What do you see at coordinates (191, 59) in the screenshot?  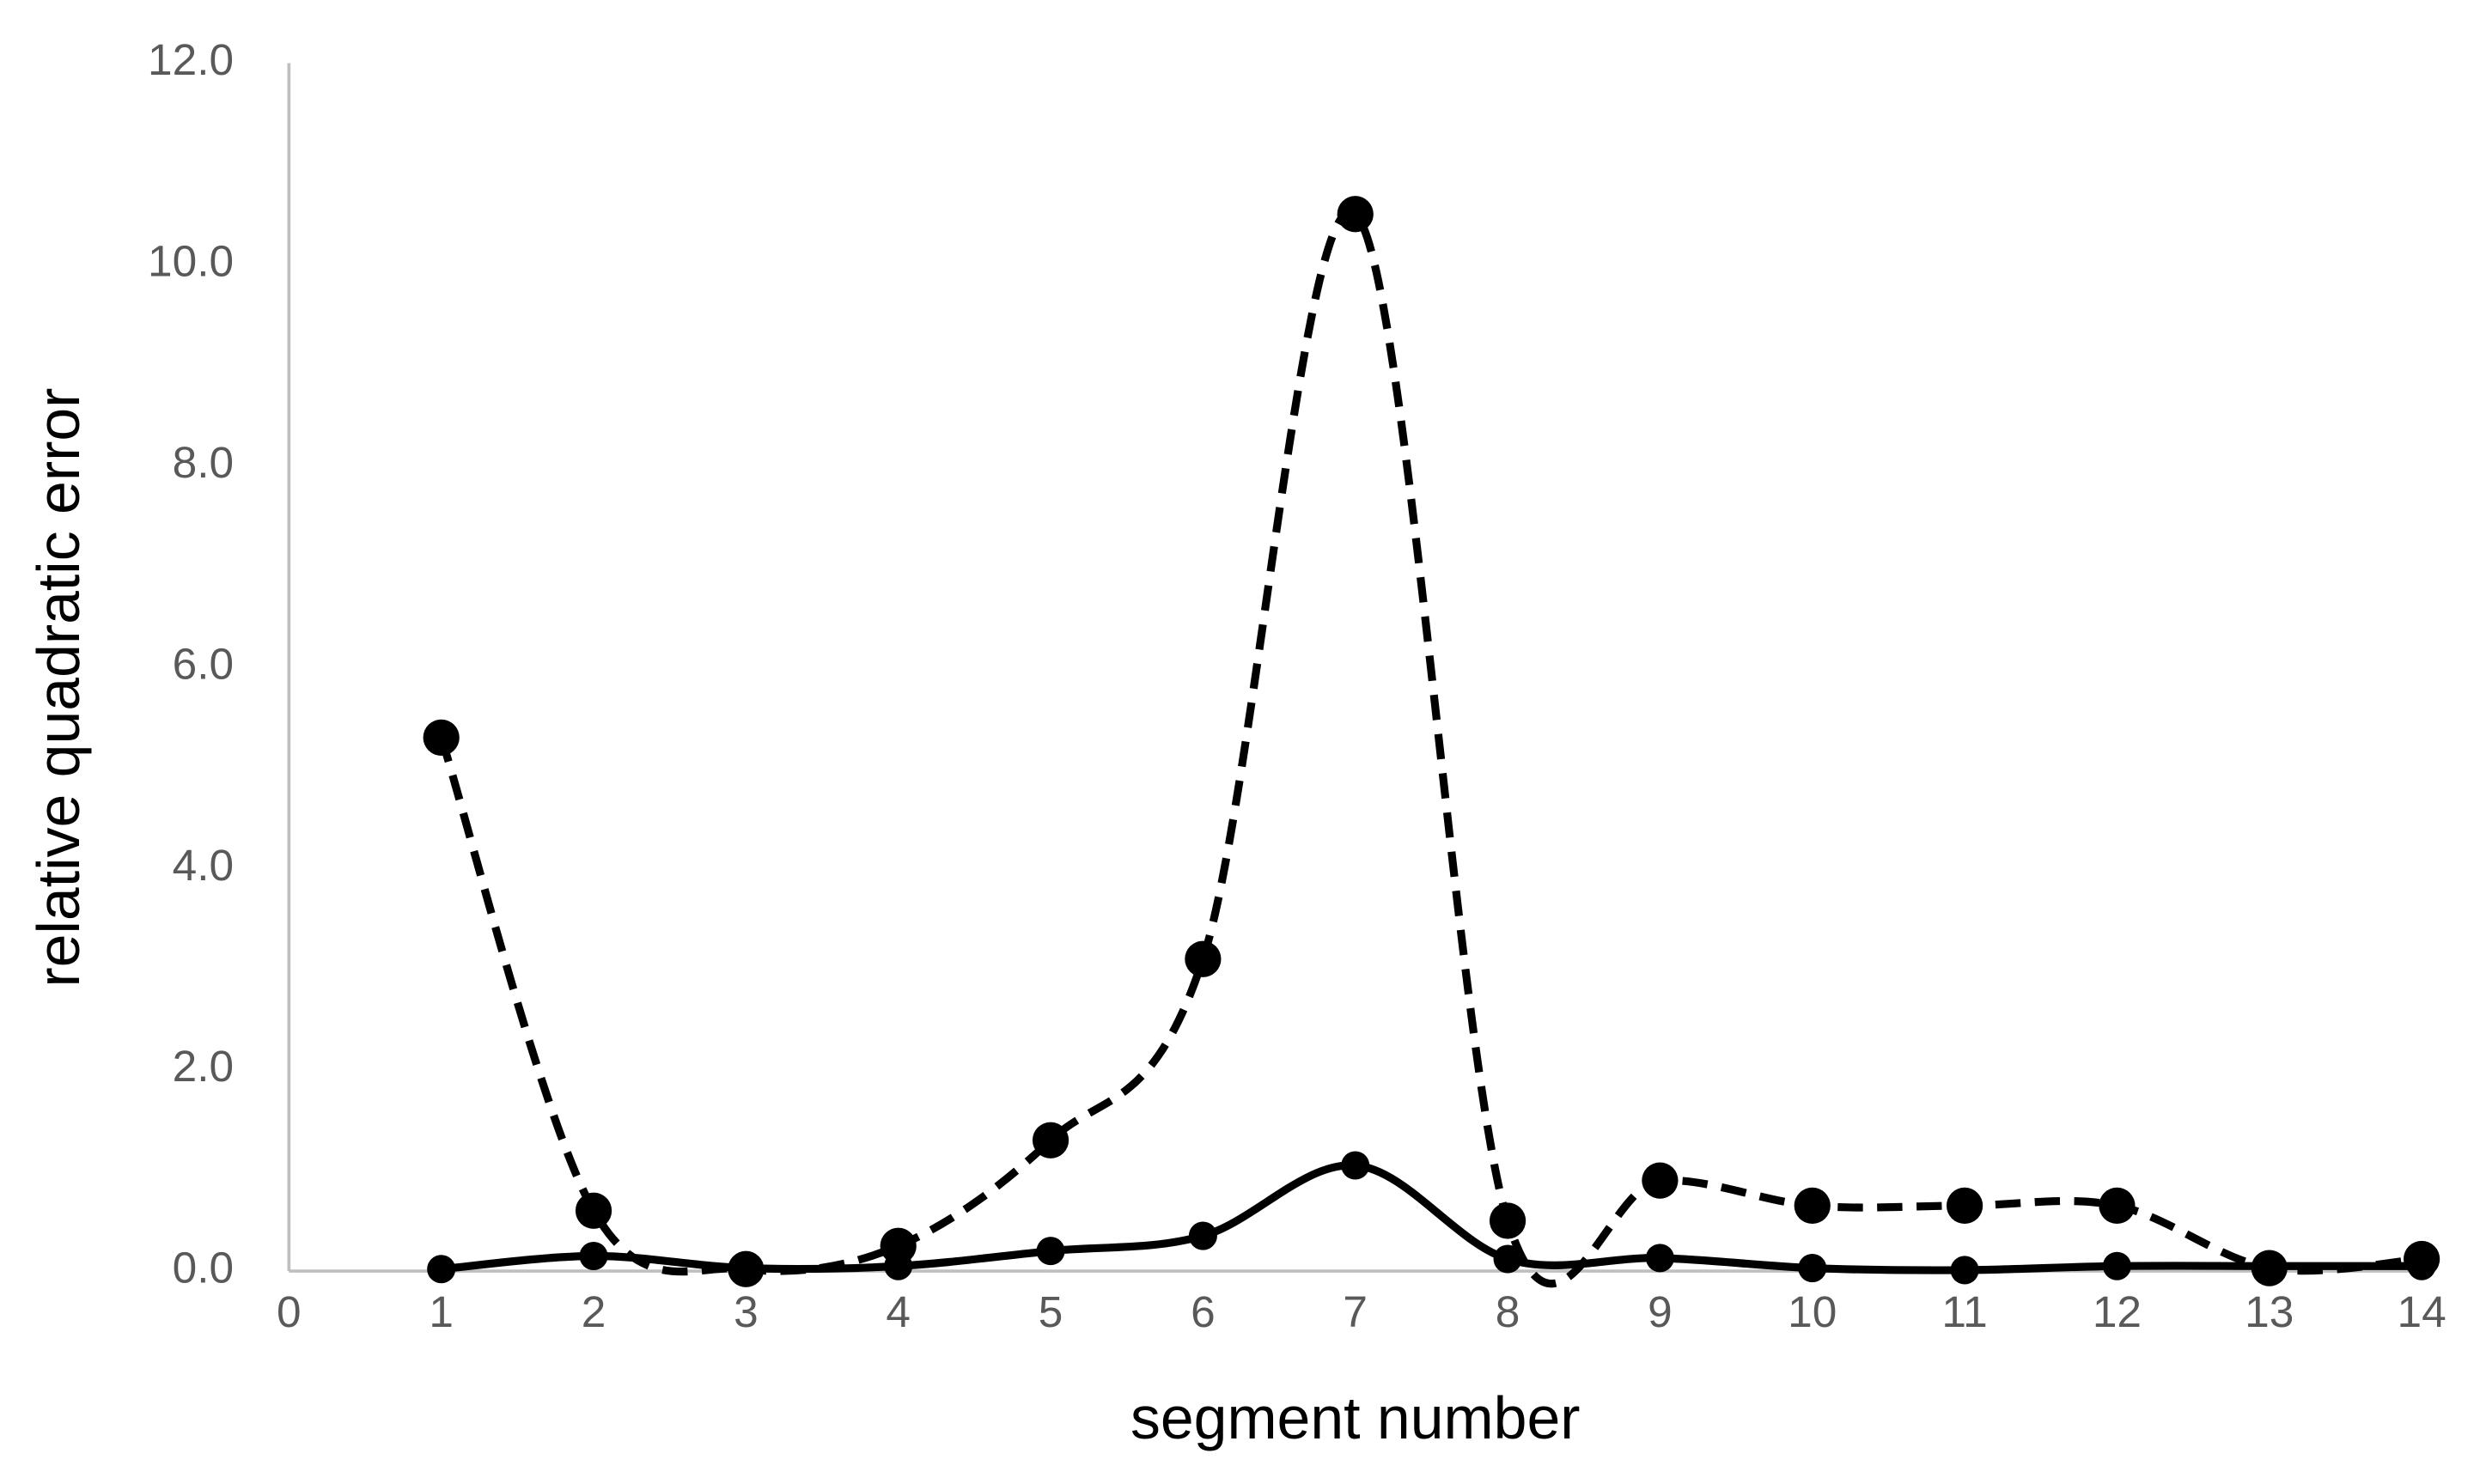 I see `y-tick-label: 12.0` at bounding box center [191, 59].